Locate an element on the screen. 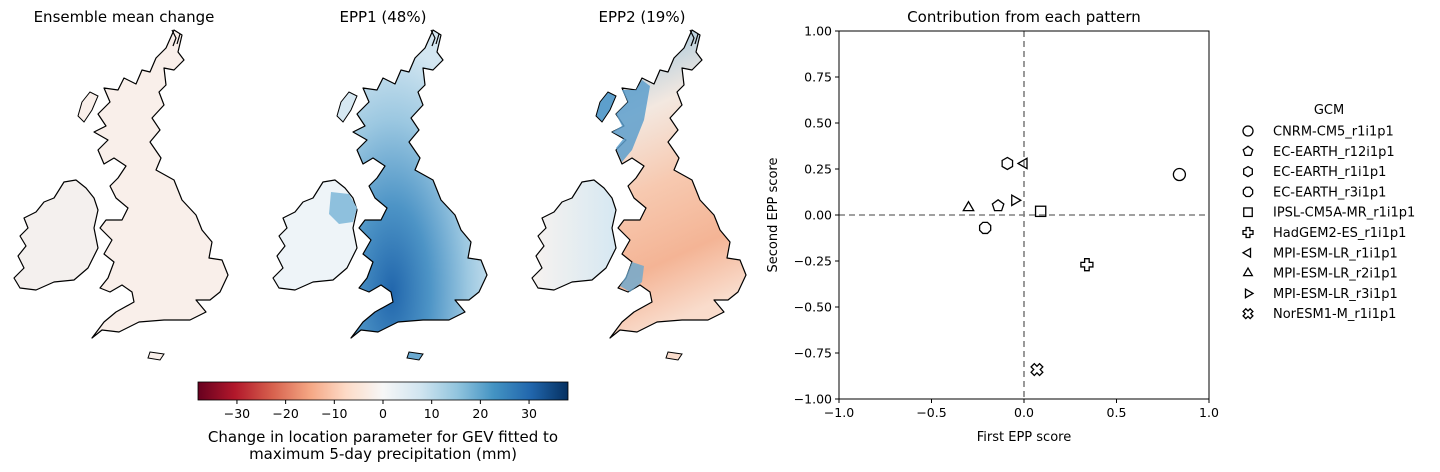 This screenshot has width=1440, height=472. legend-entry-label: MPI-ESM-LR_r3i1p1 is located at coordinates (1335, 294).